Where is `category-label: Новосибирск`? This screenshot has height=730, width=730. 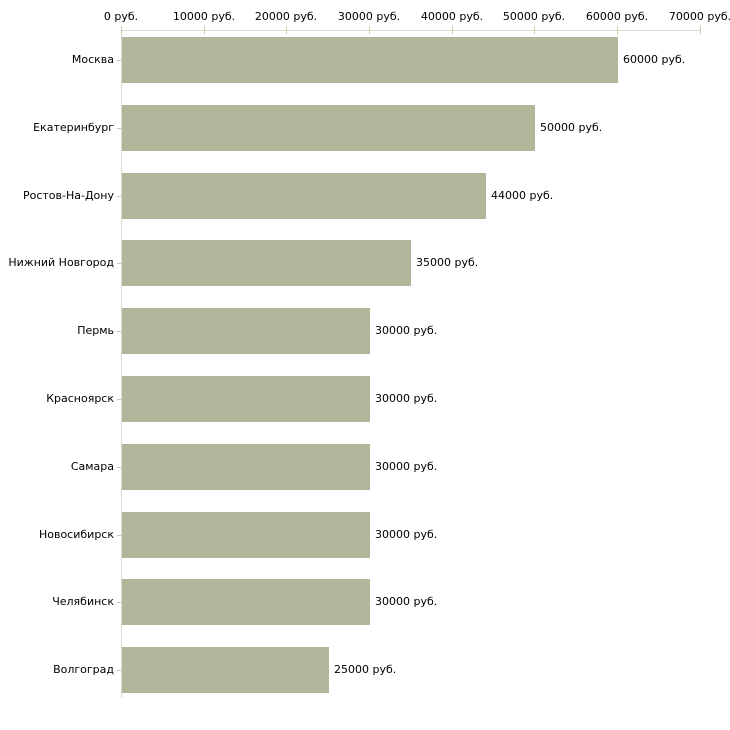 category-label: Новосибирск is located at coordinates (76, 534).